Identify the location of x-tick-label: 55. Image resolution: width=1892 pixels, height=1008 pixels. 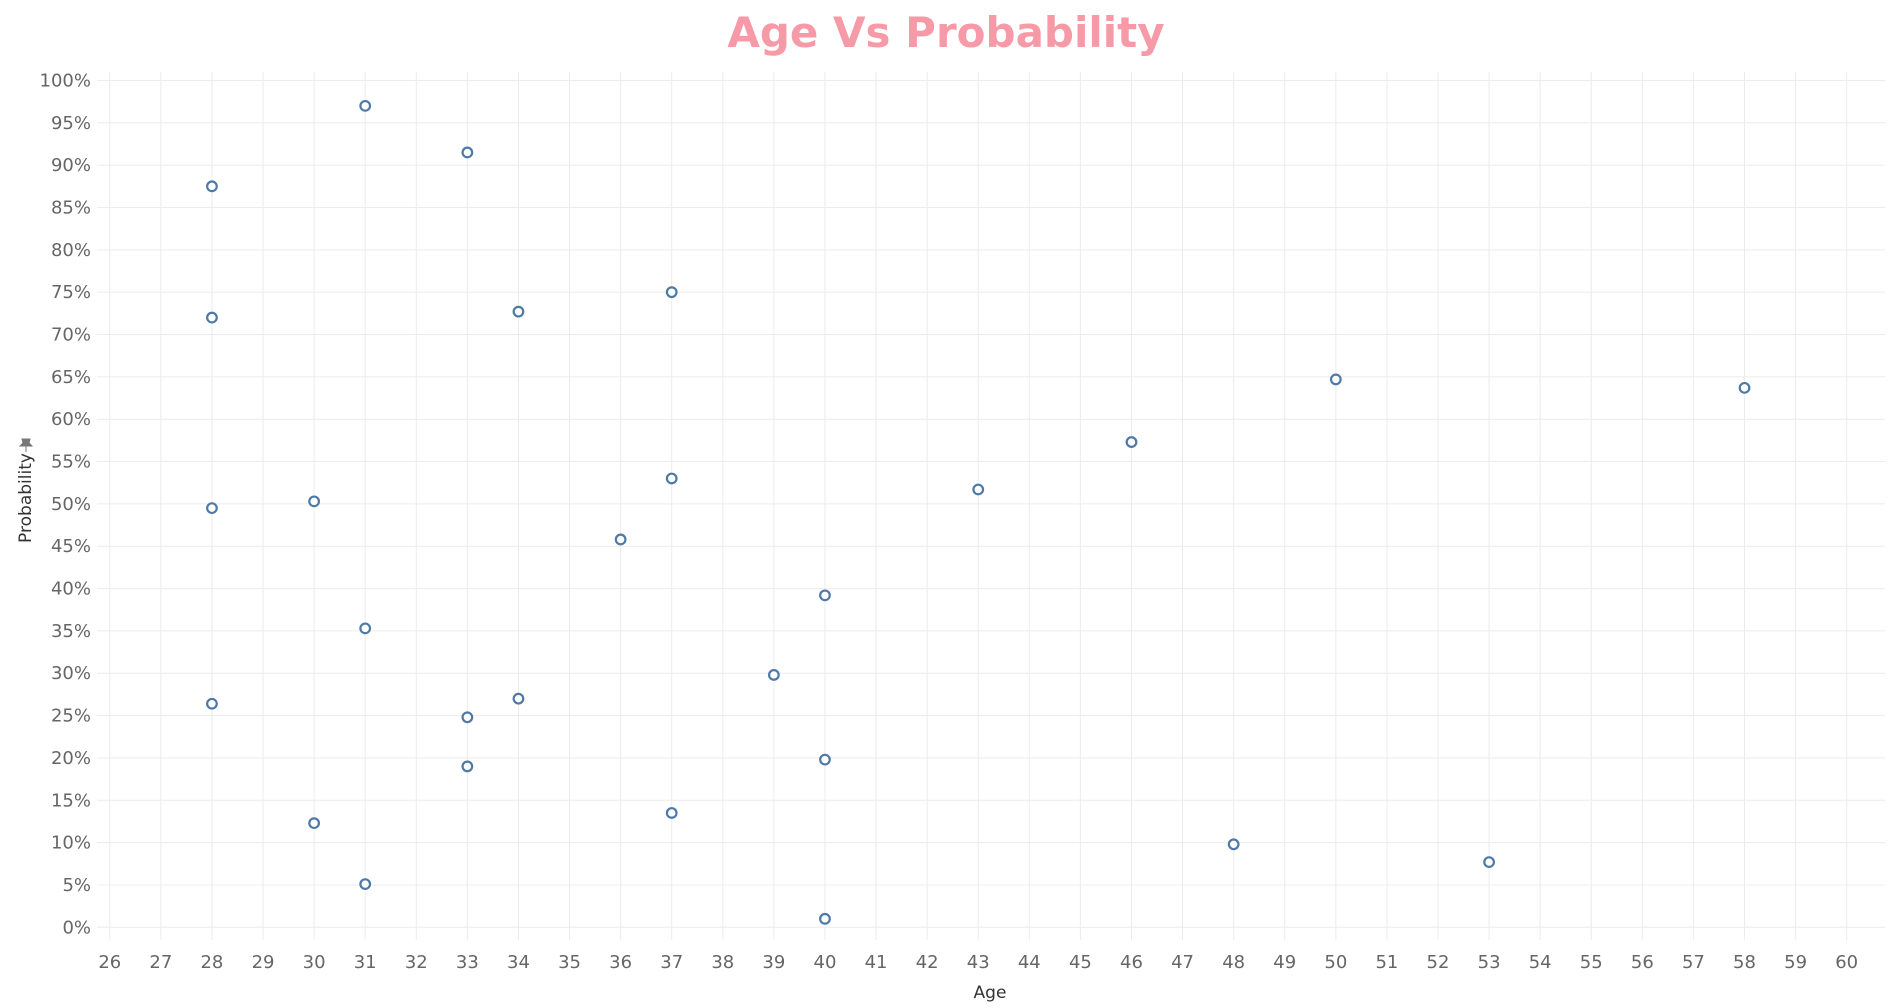
(1591, 962).